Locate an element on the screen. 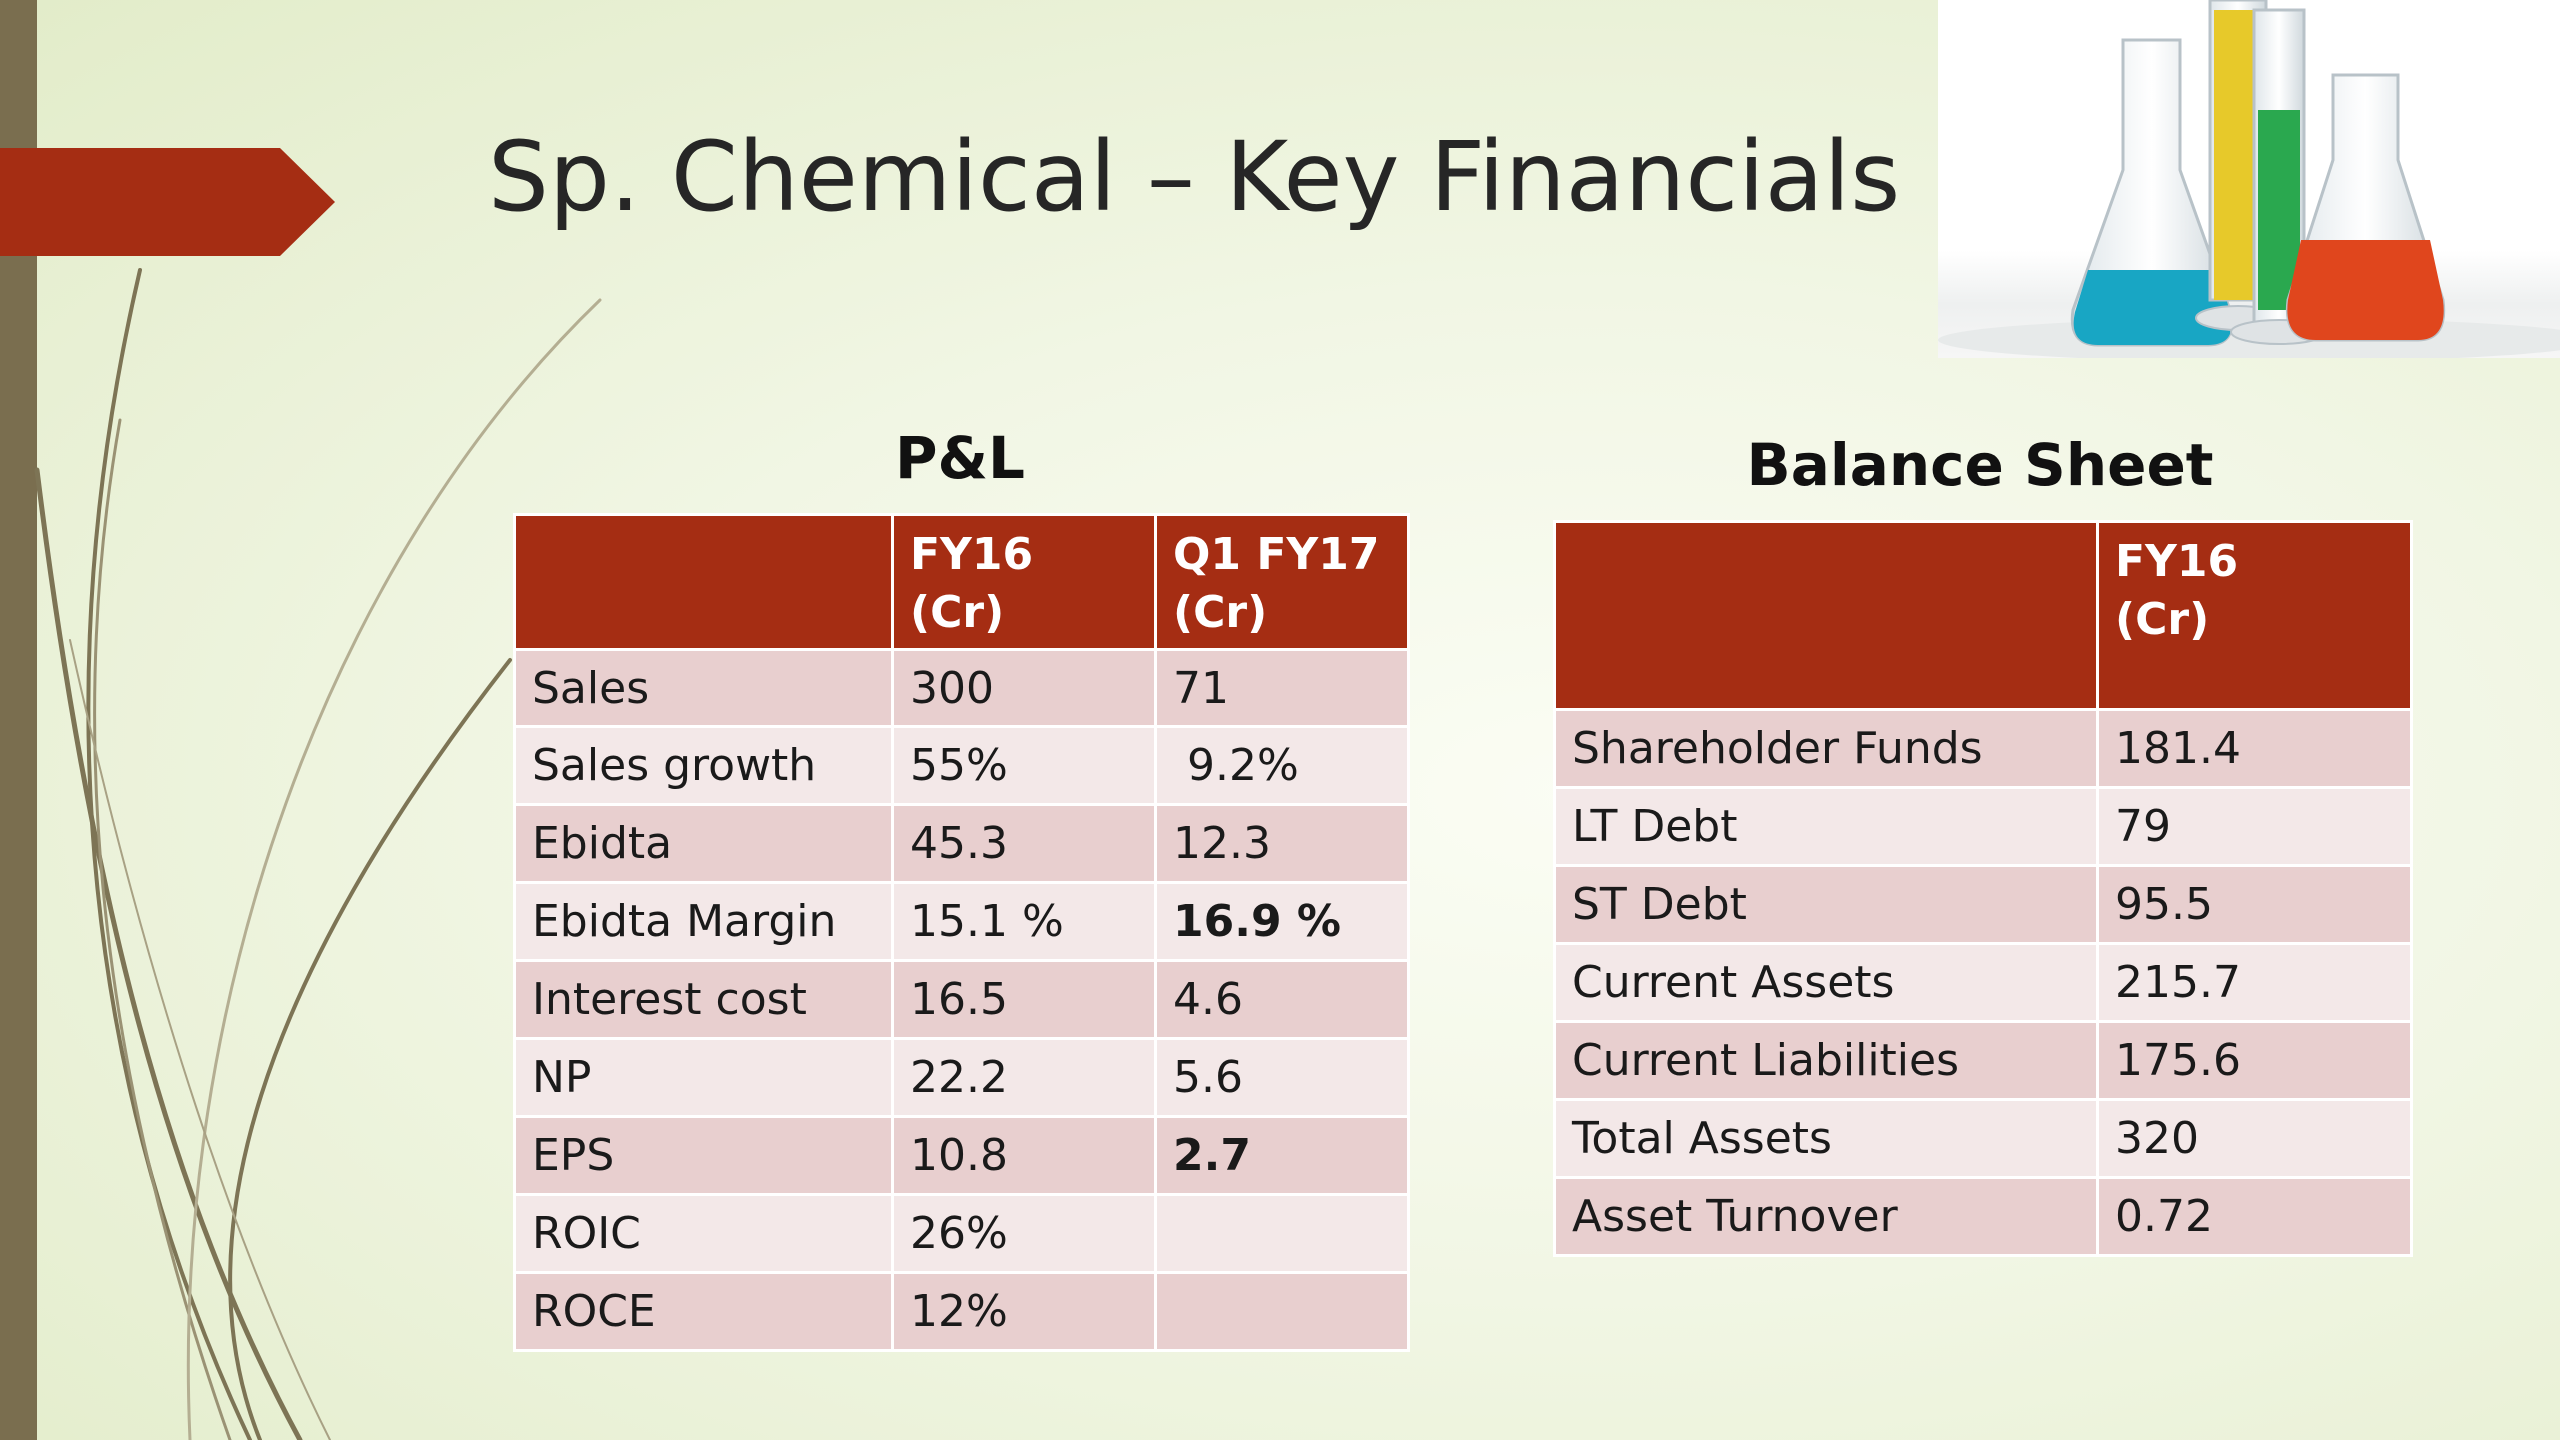 The height and width of the screenshot is (1440, 2560). table-row: Shareholder Funds 181.4 is located at coordinates (1983, 748).